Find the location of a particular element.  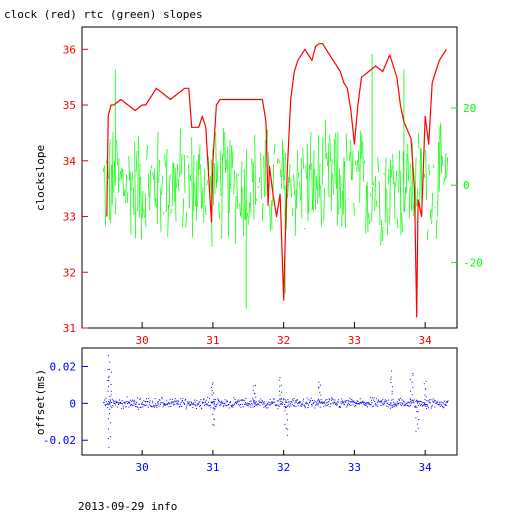

right-tick-label: 0 is located at coordinates (466, 185).